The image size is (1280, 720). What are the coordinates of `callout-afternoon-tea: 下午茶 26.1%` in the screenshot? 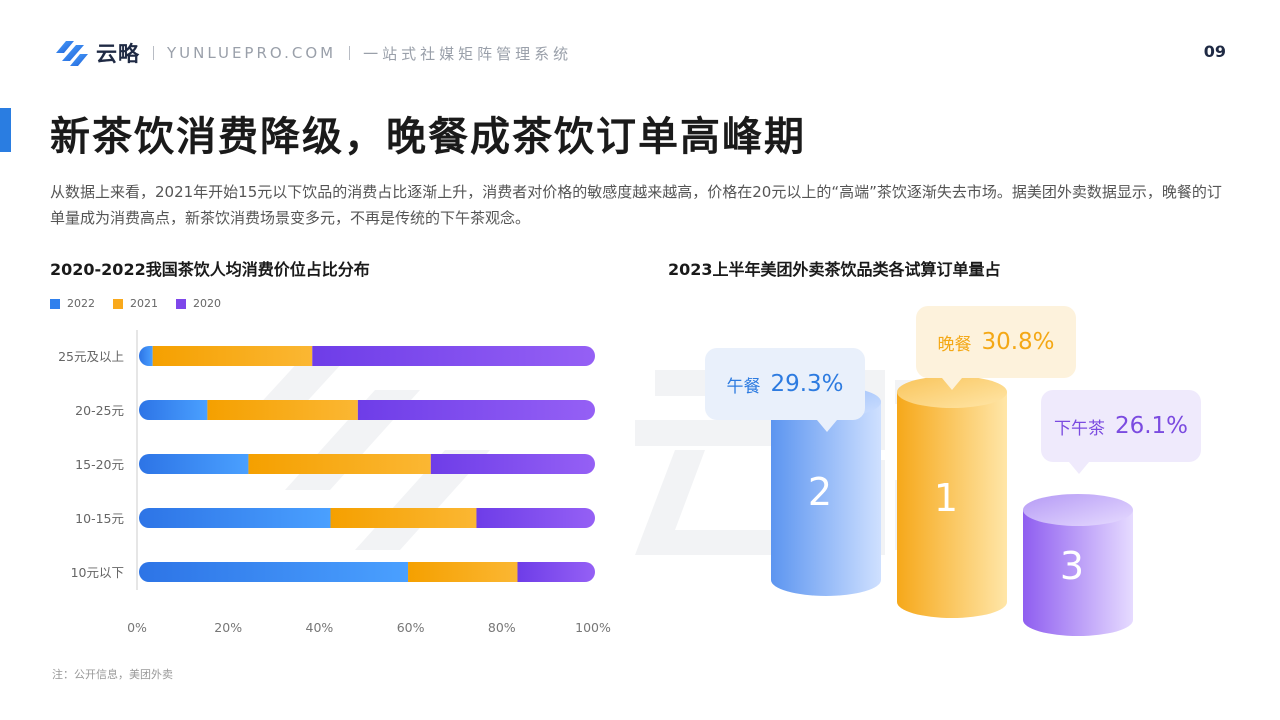 It's located at (1121, 432).